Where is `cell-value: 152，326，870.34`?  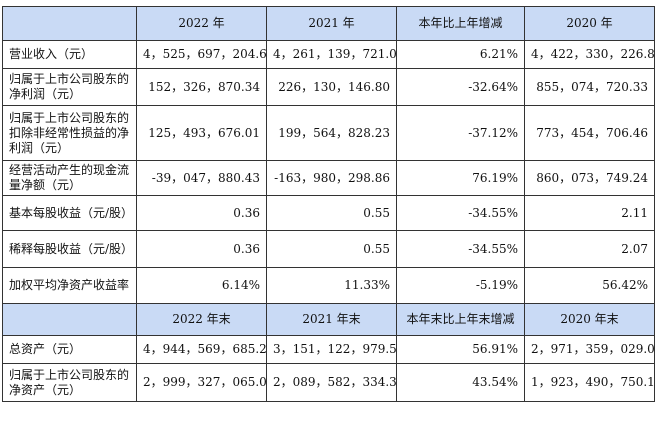
cell-value: 152，326，870.34 is located at coordinates (201, 87).